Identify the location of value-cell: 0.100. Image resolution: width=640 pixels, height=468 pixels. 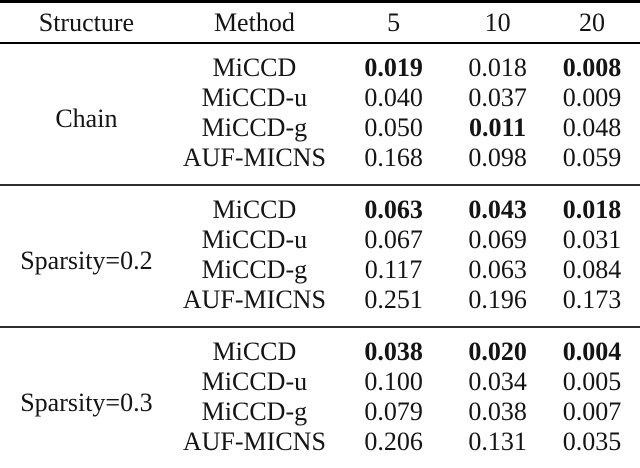
(393, 381).